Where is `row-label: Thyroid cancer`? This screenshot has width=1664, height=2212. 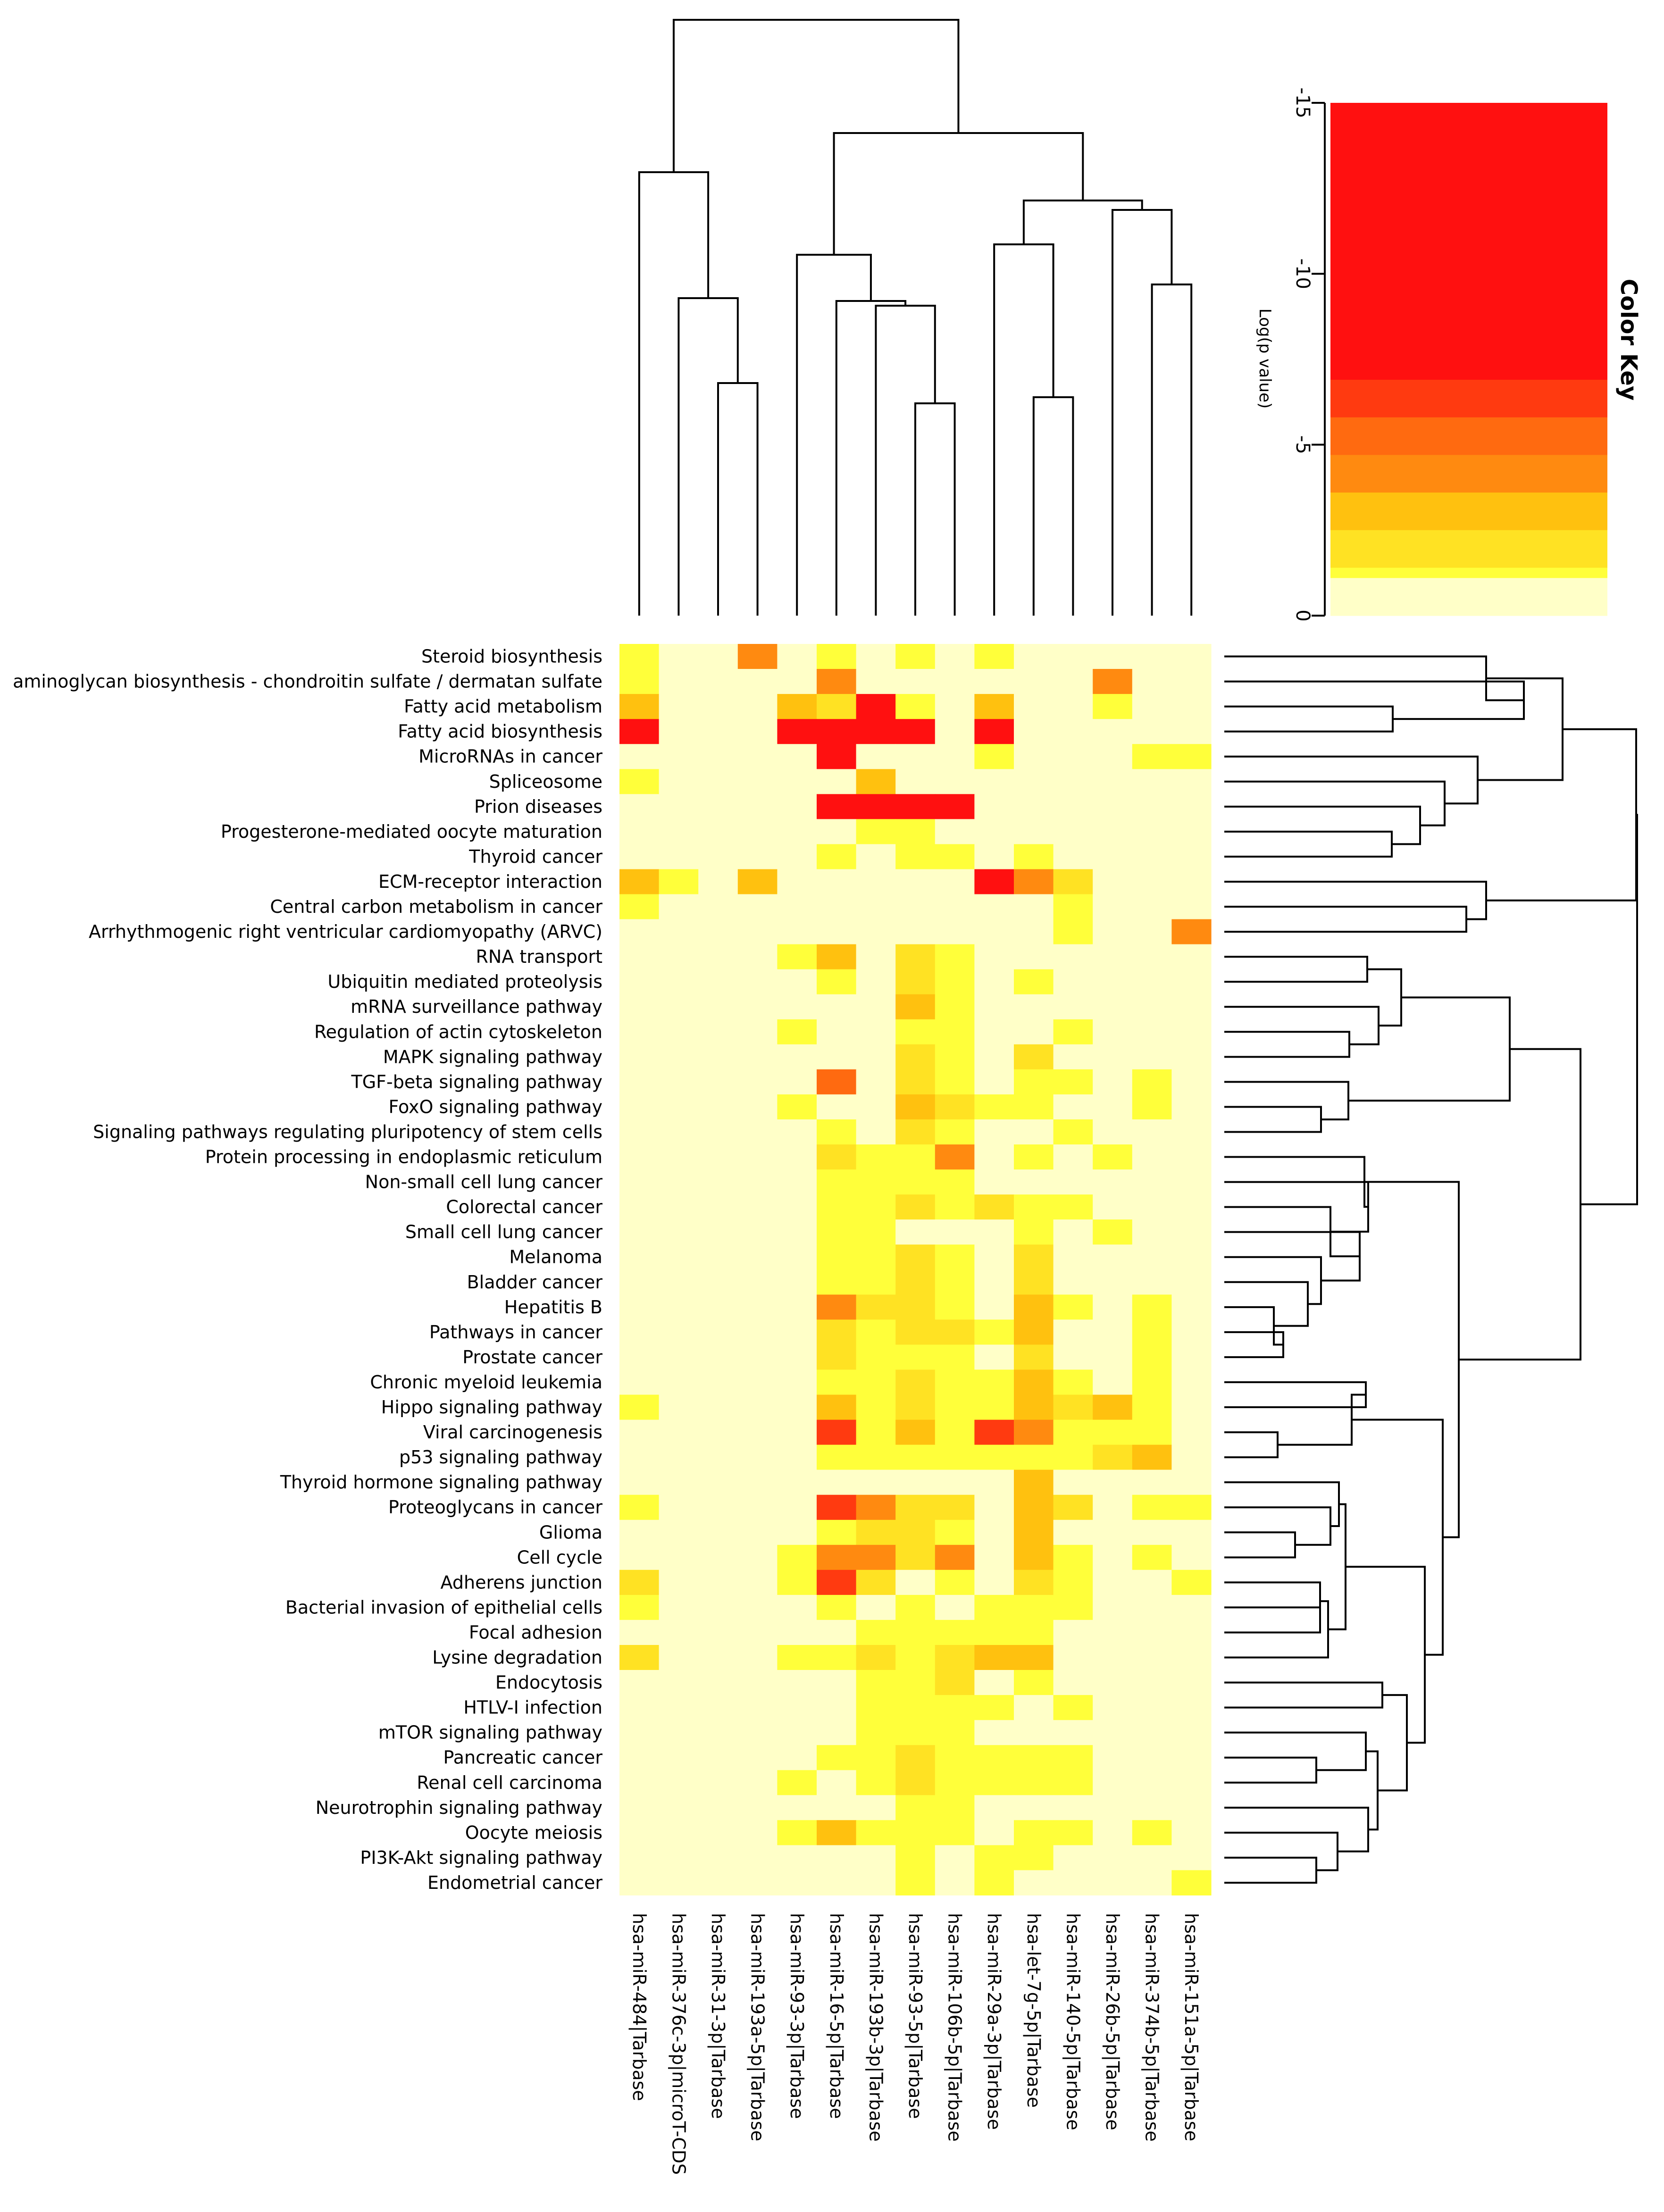 row-label: Thyroid cancer is located at coordinates (535, 856).